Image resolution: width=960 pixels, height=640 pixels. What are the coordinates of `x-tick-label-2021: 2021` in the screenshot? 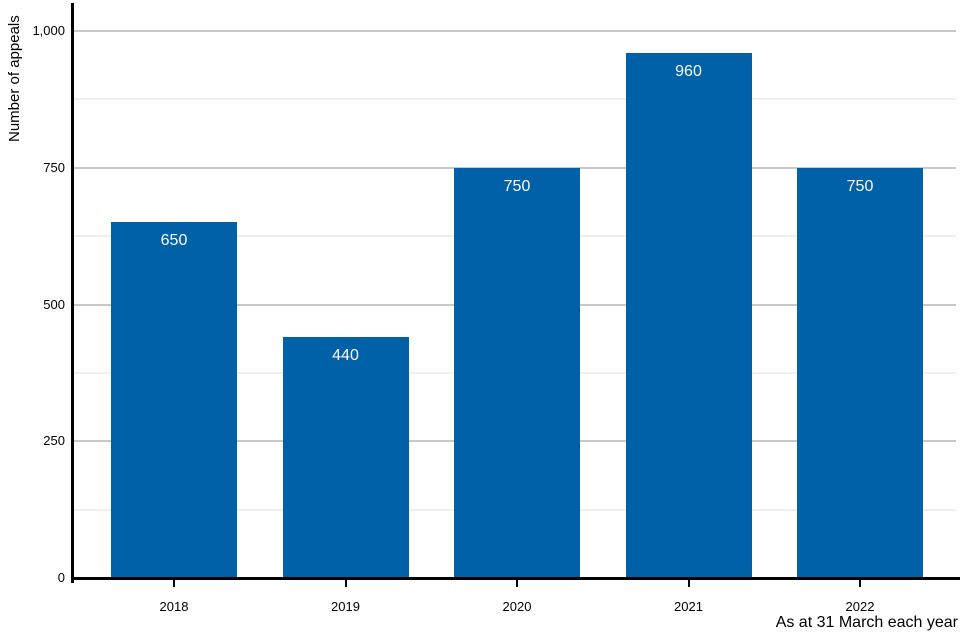 It's located at (688, 606).